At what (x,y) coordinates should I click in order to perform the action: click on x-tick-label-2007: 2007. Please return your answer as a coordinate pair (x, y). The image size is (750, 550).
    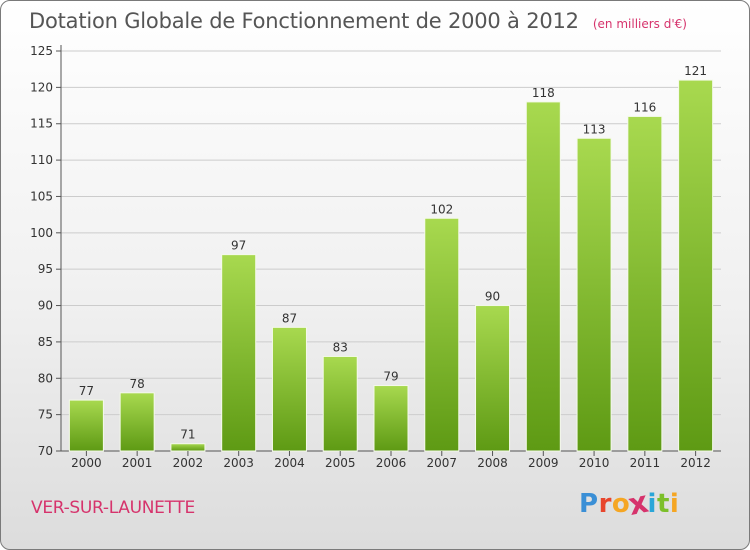
    Looking at the image, I should click on (441, 463).